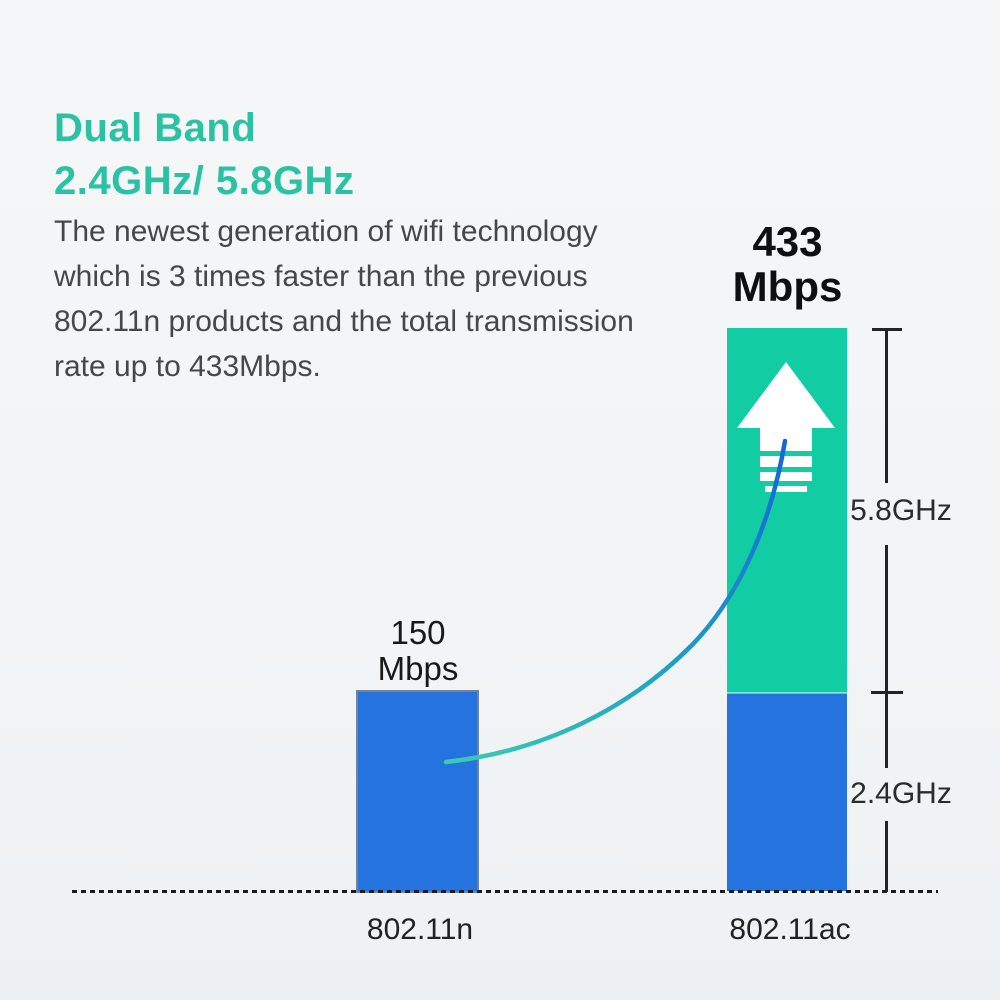 Image resolution: width=1000 pixels, height=1000 pixels. What do you see at coordinates (187, 366) in the screenshot?
I see `description-line: rate up to 433Mbps.` at bounding box center [187, 366].